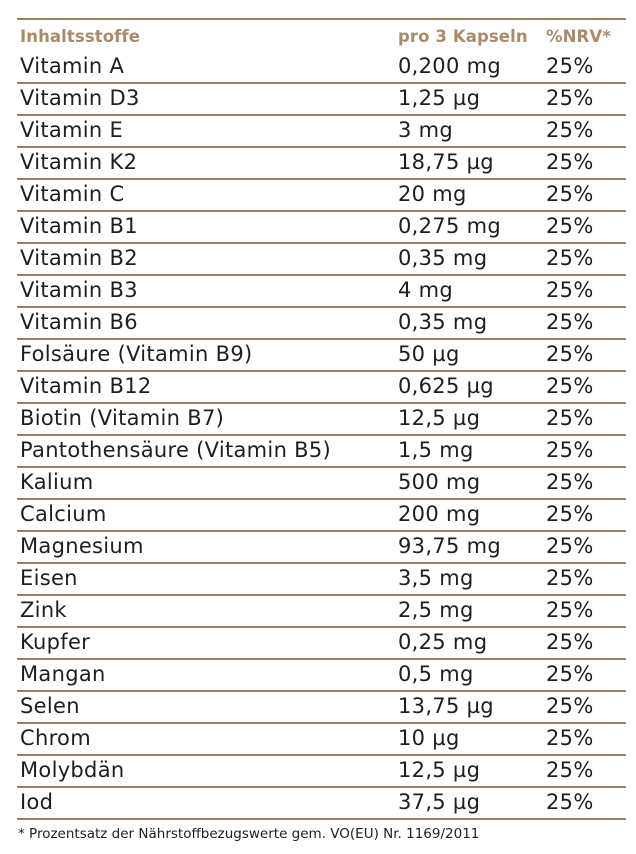  I want to click on nutrient-name: Vitamin B1, so click(79, 226).